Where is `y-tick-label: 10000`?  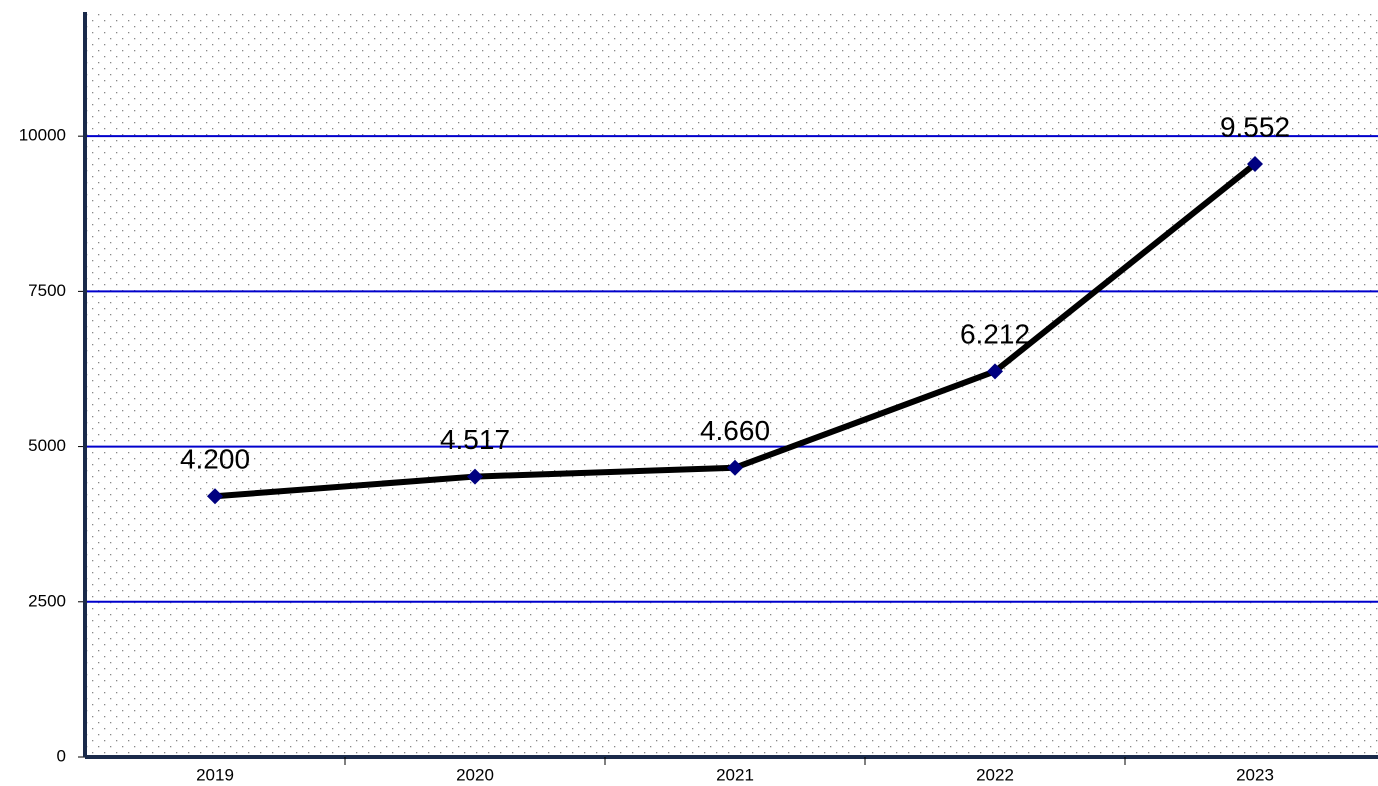 y-tick-label: 10000 is located at coordinates (42, 135).